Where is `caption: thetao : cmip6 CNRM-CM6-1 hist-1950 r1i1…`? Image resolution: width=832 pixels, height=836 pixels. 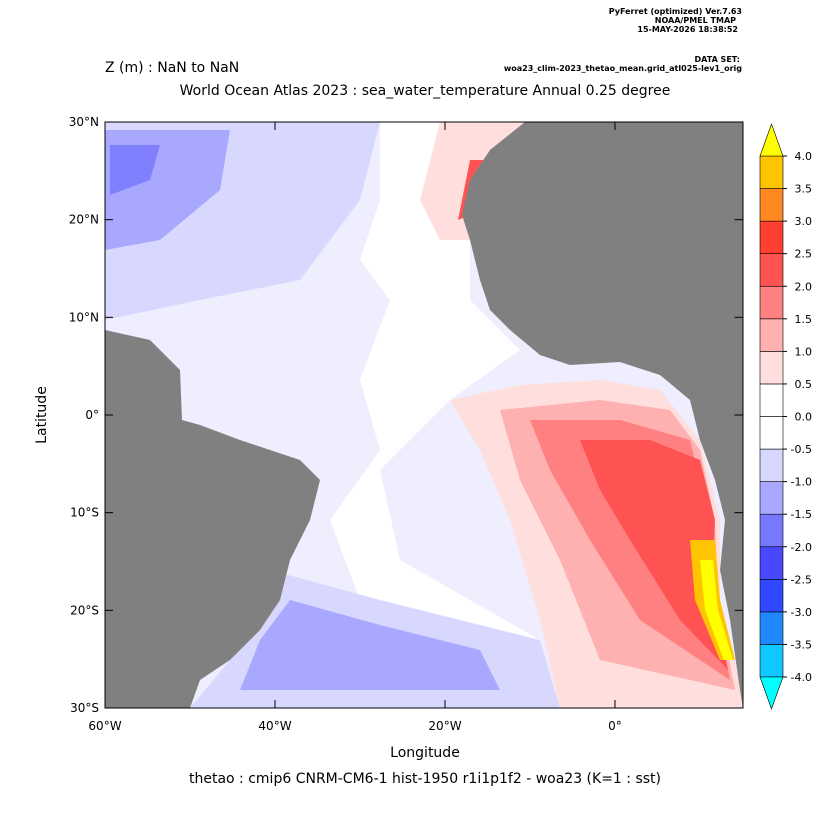
caption: thetao : cmip6 CNRM-CM6-1 hist-1950 r1i1… is located at coordinates (425, 779).